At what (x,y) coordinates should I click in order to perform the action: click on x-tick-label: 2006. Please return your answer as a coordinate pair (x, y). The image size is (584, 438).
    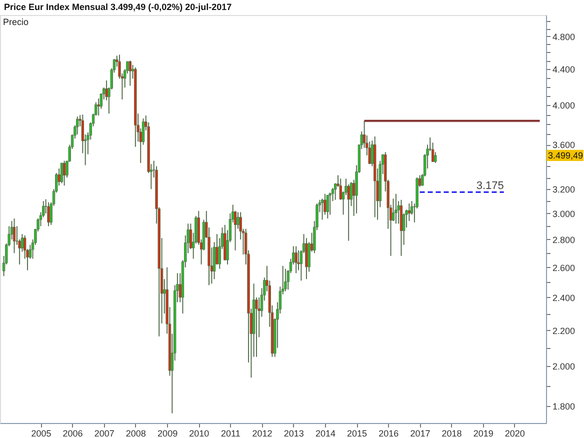
    Looking at the image, I should click on (72, 433).